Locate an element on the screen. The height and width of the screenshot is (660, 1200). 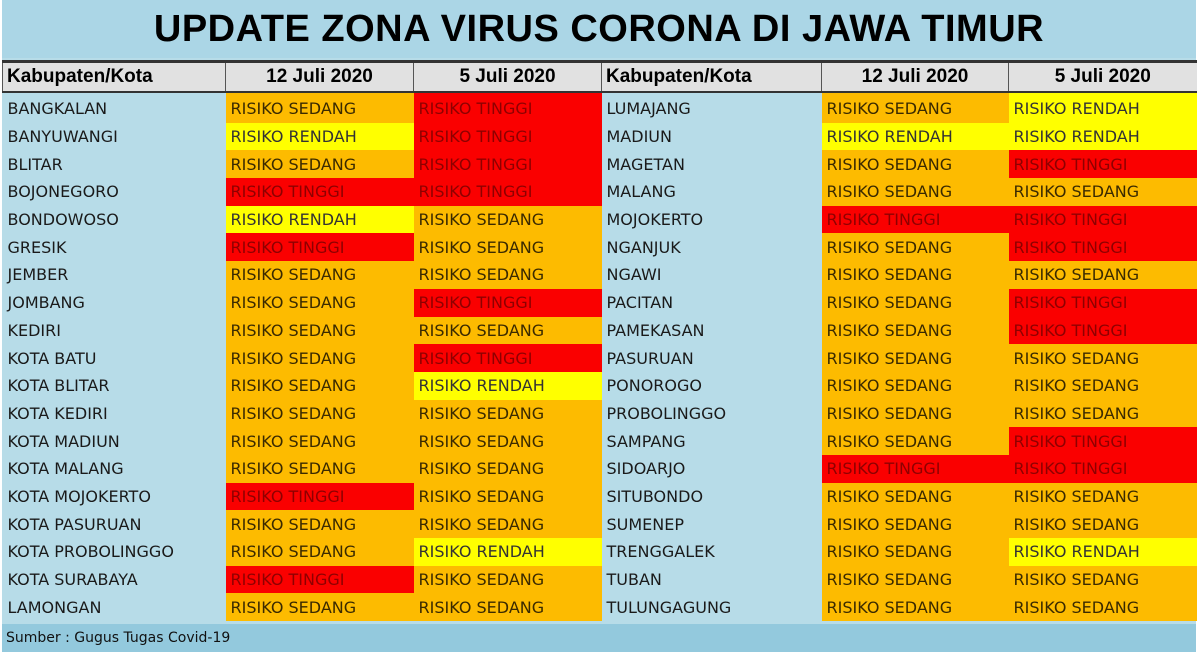
region-left-cell: BOJONEGORO is located at coordinates (63, 192).